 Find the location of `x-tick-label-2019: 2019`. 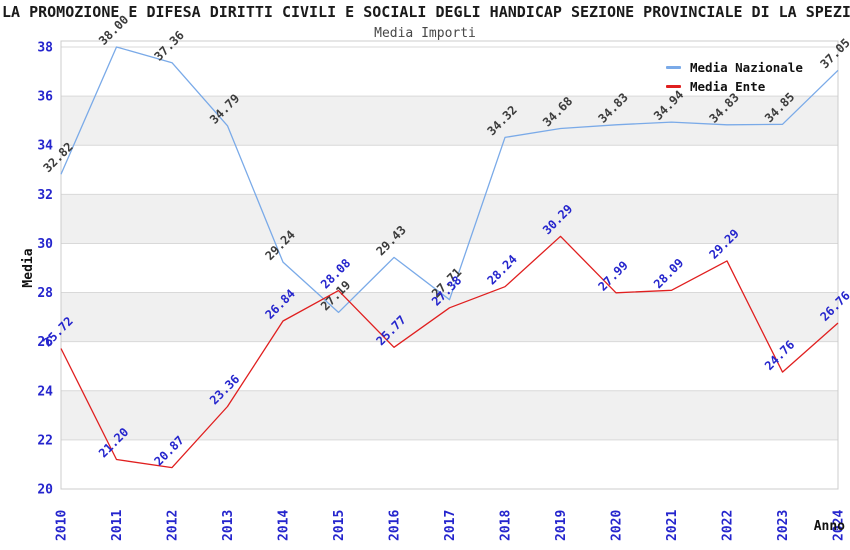

x-tick-label-2019: 2019 is located at coordinates (561, 525).